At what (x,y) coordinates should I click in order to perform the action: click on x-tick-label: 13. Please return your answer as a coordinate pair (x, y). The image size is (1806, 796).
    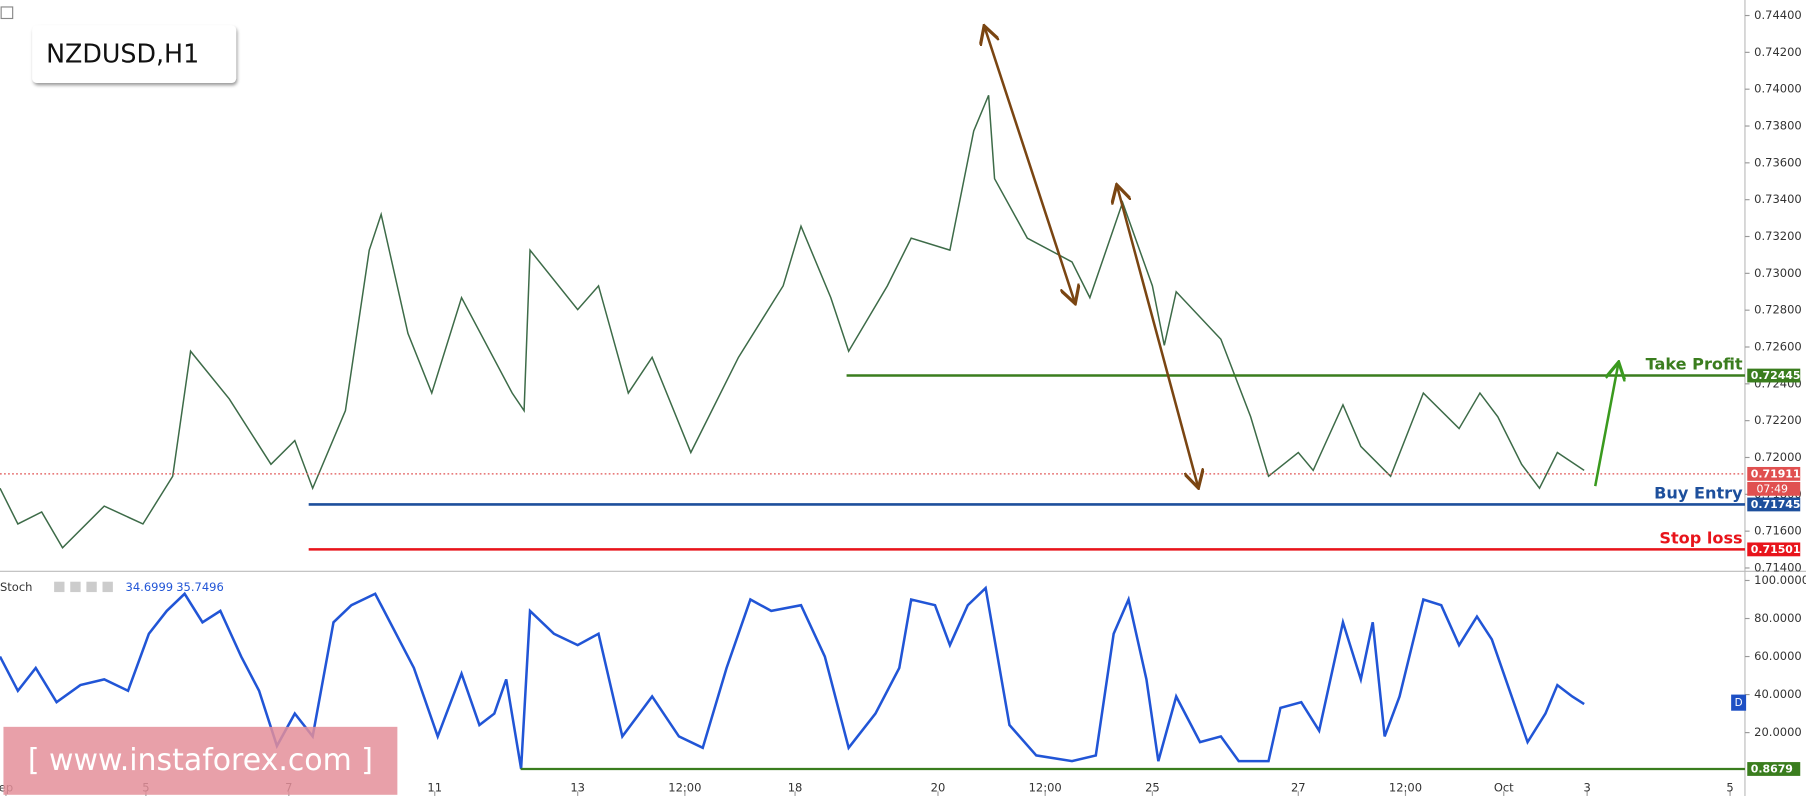
    Looking at the image, I should click on (577, 787).